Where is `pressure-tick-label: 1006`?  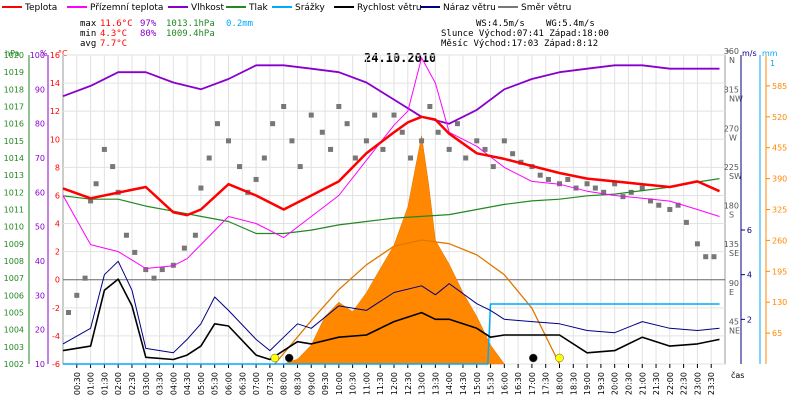 pressure-tick-label: 1006 is located at coordinates (14, 295).